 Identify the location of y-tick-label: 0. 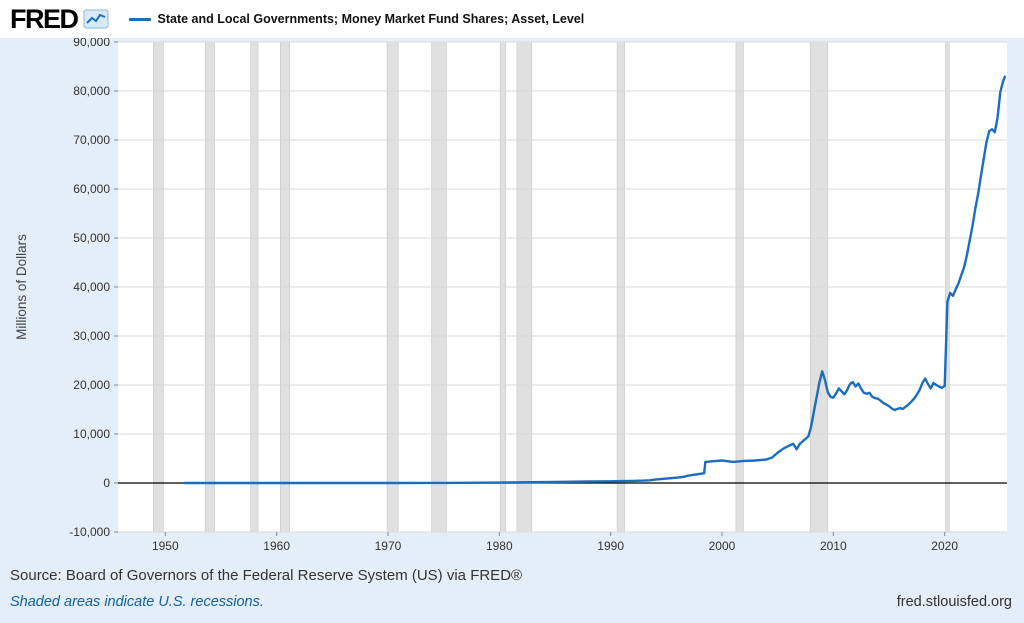
(106, 483).